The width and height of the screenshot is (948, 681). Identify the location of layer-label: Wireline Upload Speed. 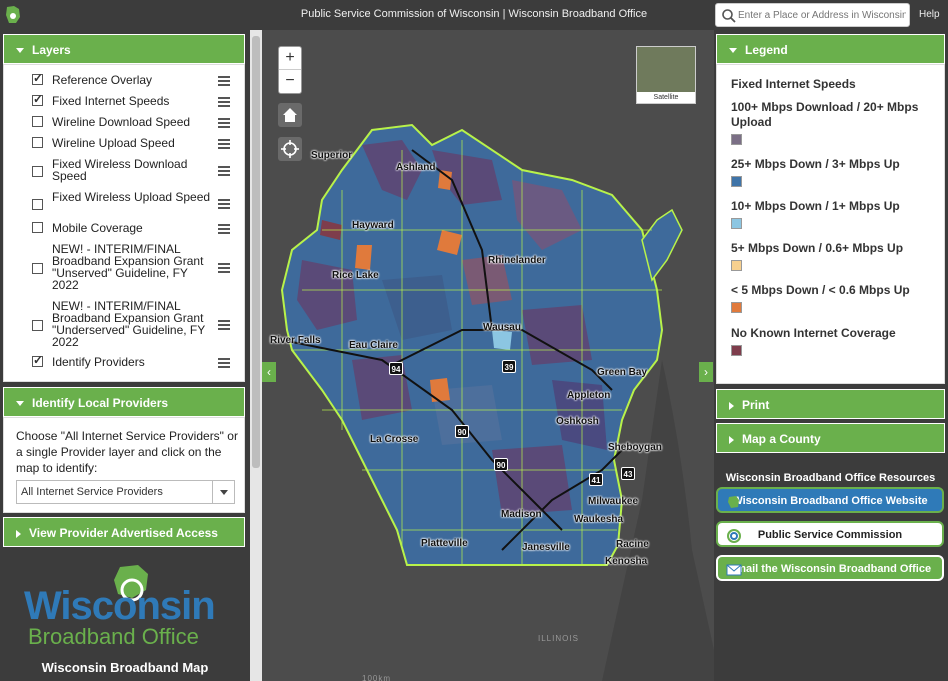
(113, 143).